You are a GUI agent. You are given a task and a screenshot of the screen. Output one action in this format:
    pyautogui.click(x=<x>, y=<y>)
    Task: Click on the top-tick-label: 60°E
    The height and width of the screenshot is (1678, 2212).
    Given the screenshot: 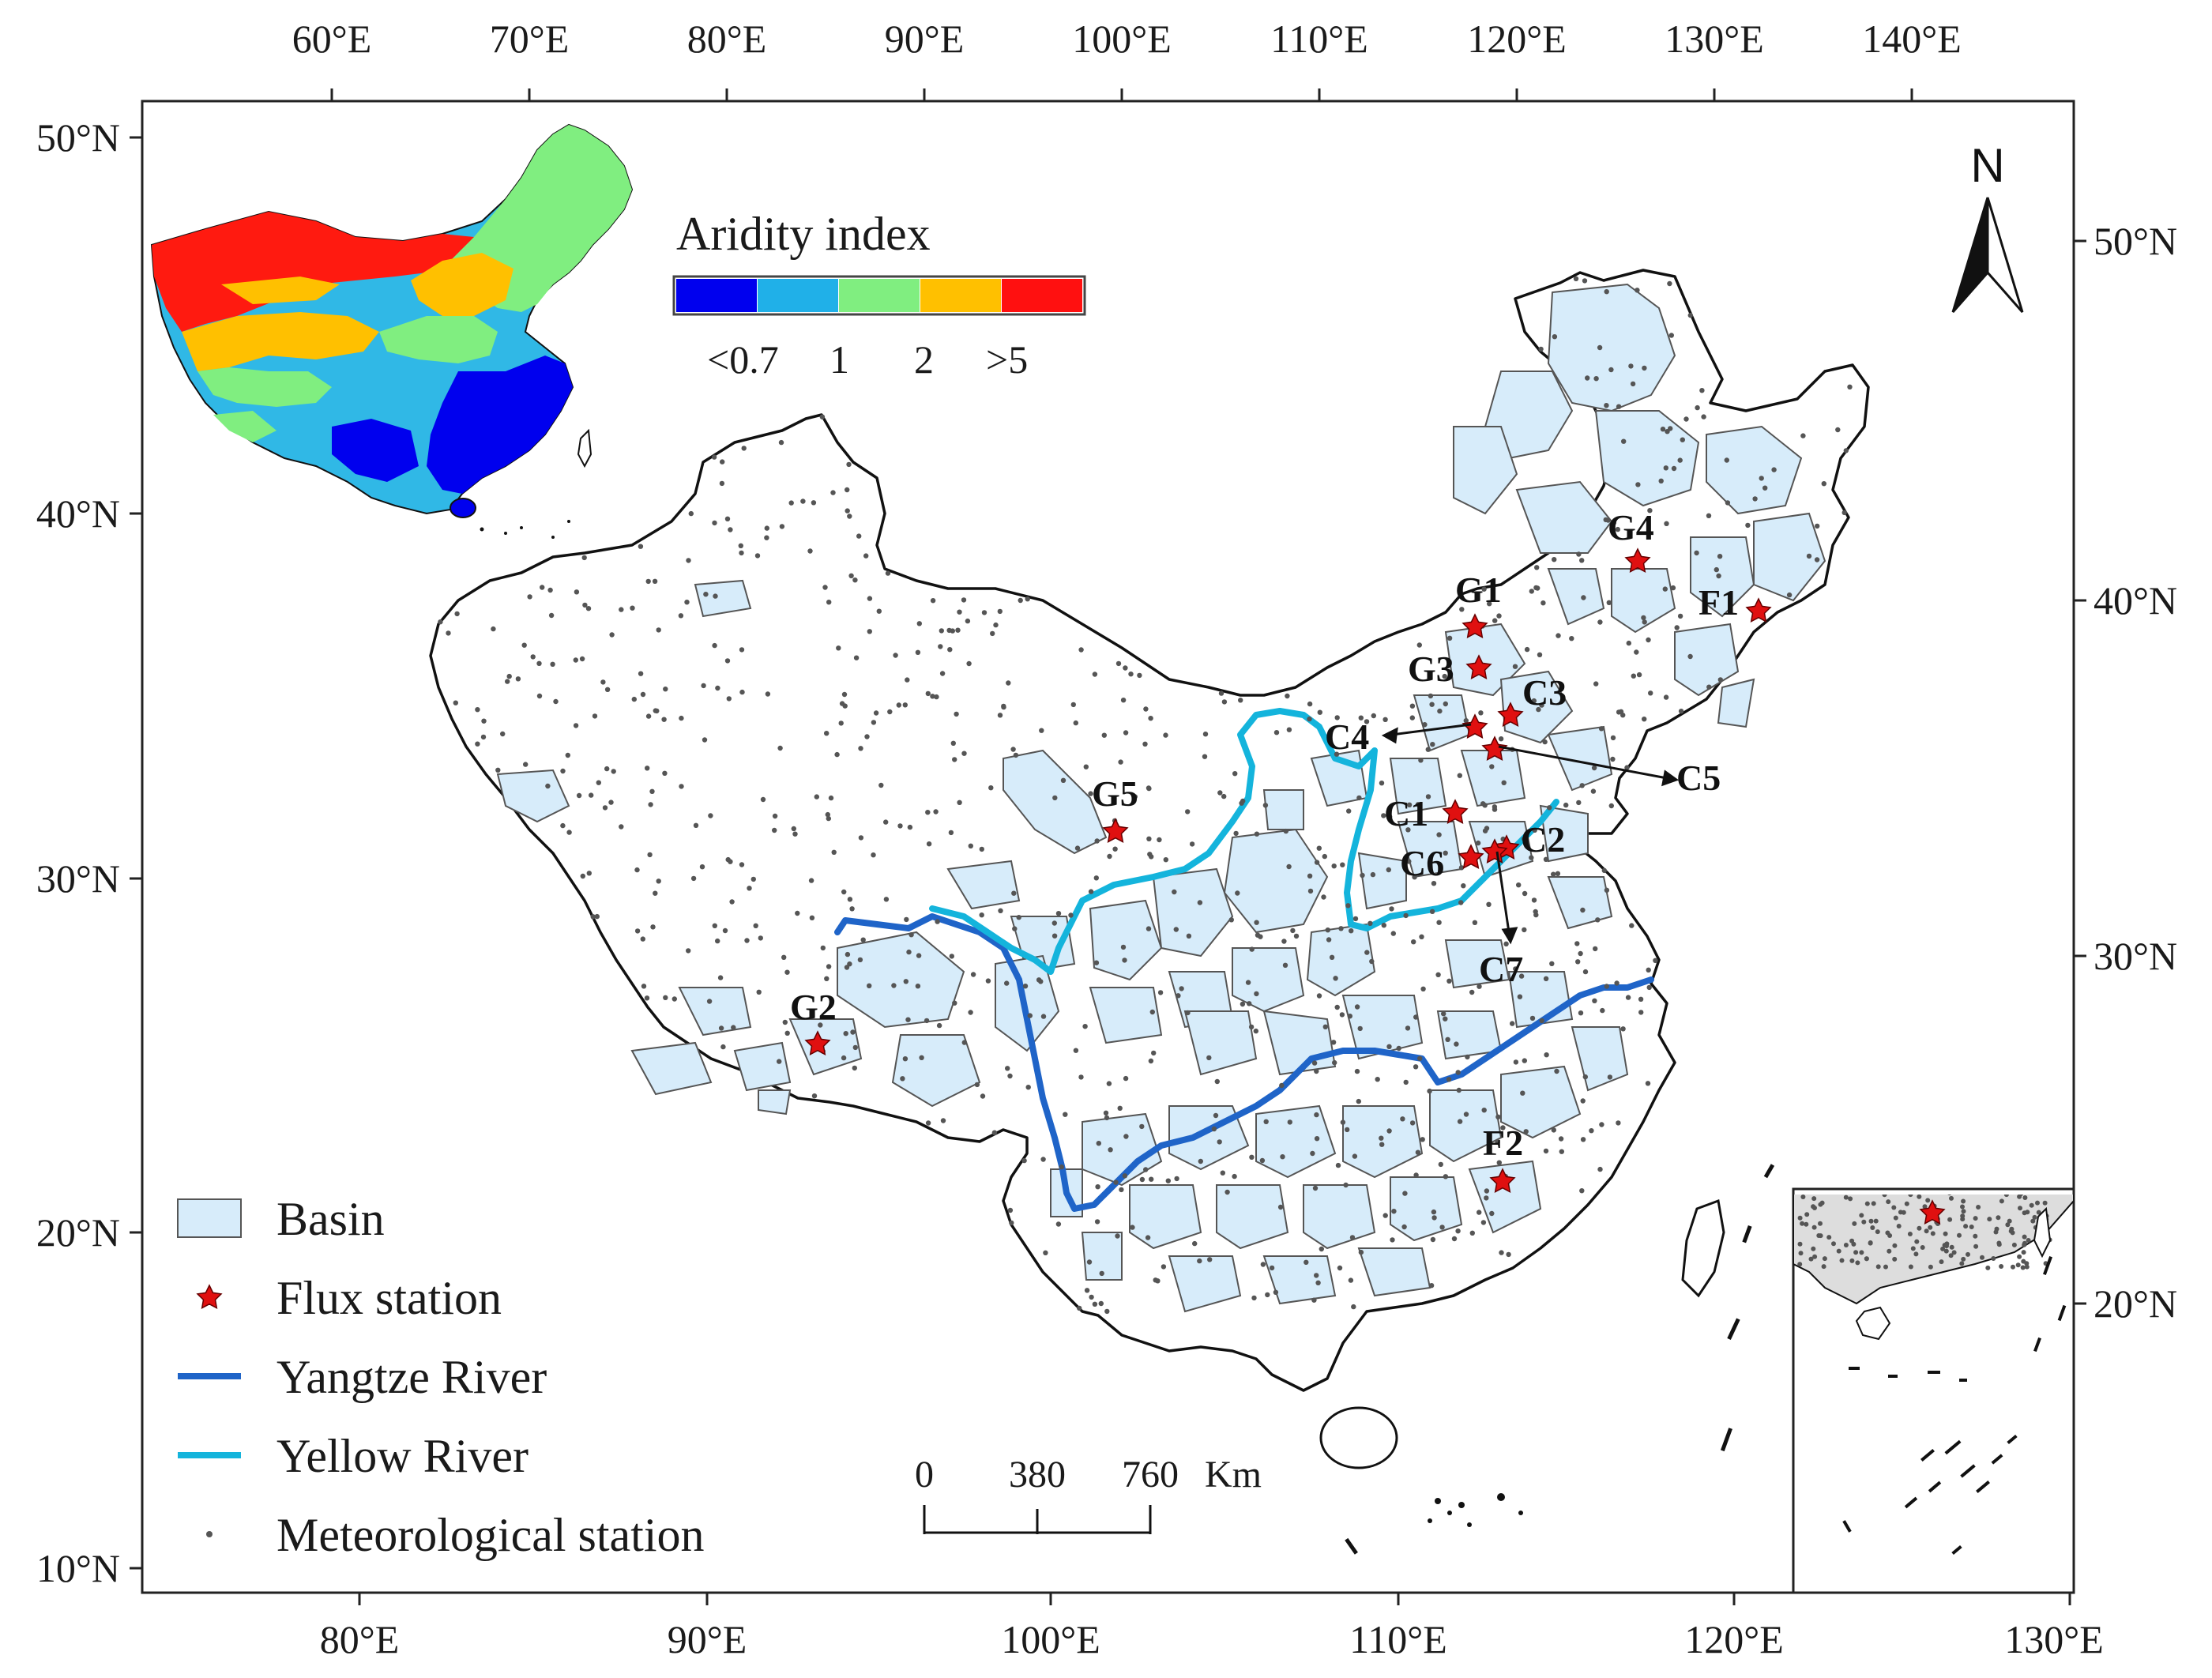 What is the action you would take?
    pyautogui.click(x=332, y=39)
    